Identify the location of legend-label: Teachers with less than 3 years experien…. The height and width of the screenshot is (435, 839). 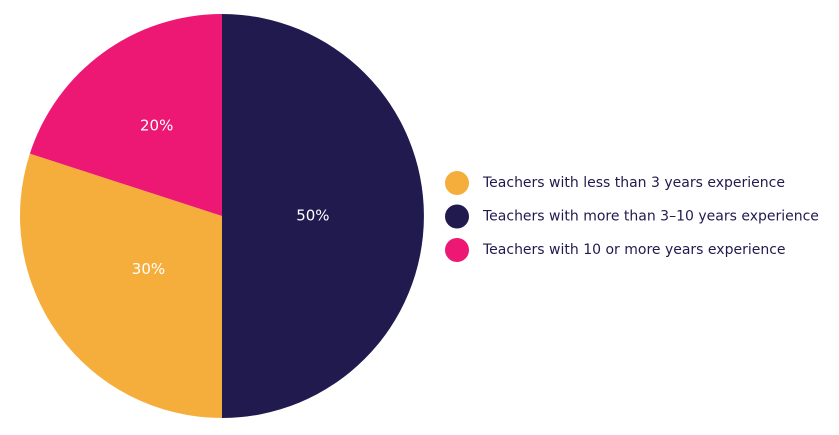
(633, 183).